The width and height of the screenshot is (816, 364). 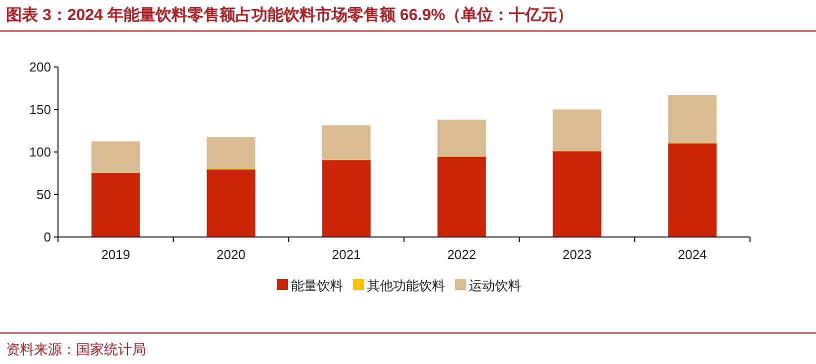 I want to click on legend-label: 运动饮料, so click(x=495, y=285).